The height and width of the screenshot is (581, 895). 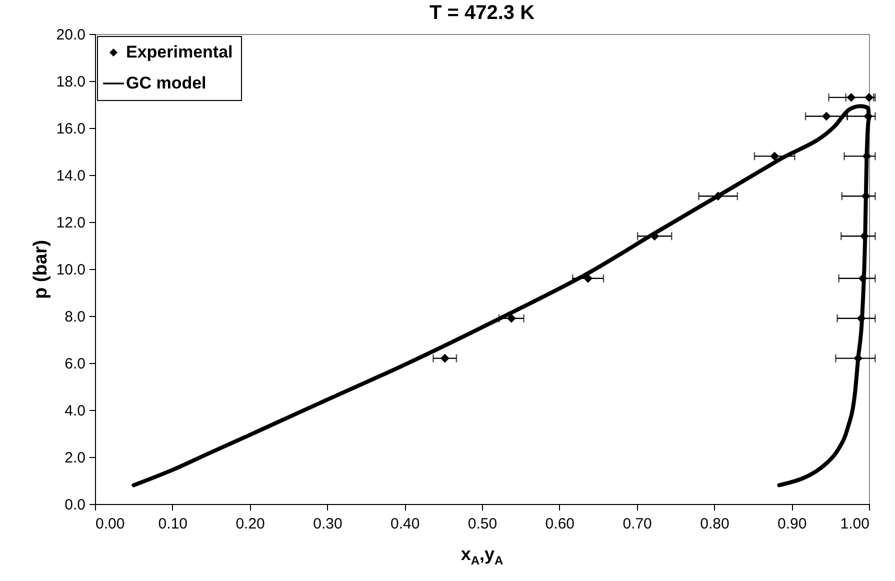 I want to click on y-tick-label: 14.0, so click(x=71, y=176).